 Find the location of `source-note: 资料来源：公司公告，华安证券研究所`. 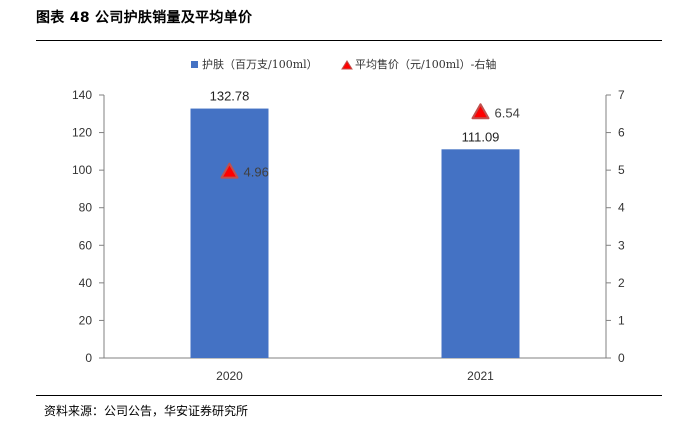

source-note: 资料来源：公司公告，华安证券研究所 is located at coordinates (146, 411).